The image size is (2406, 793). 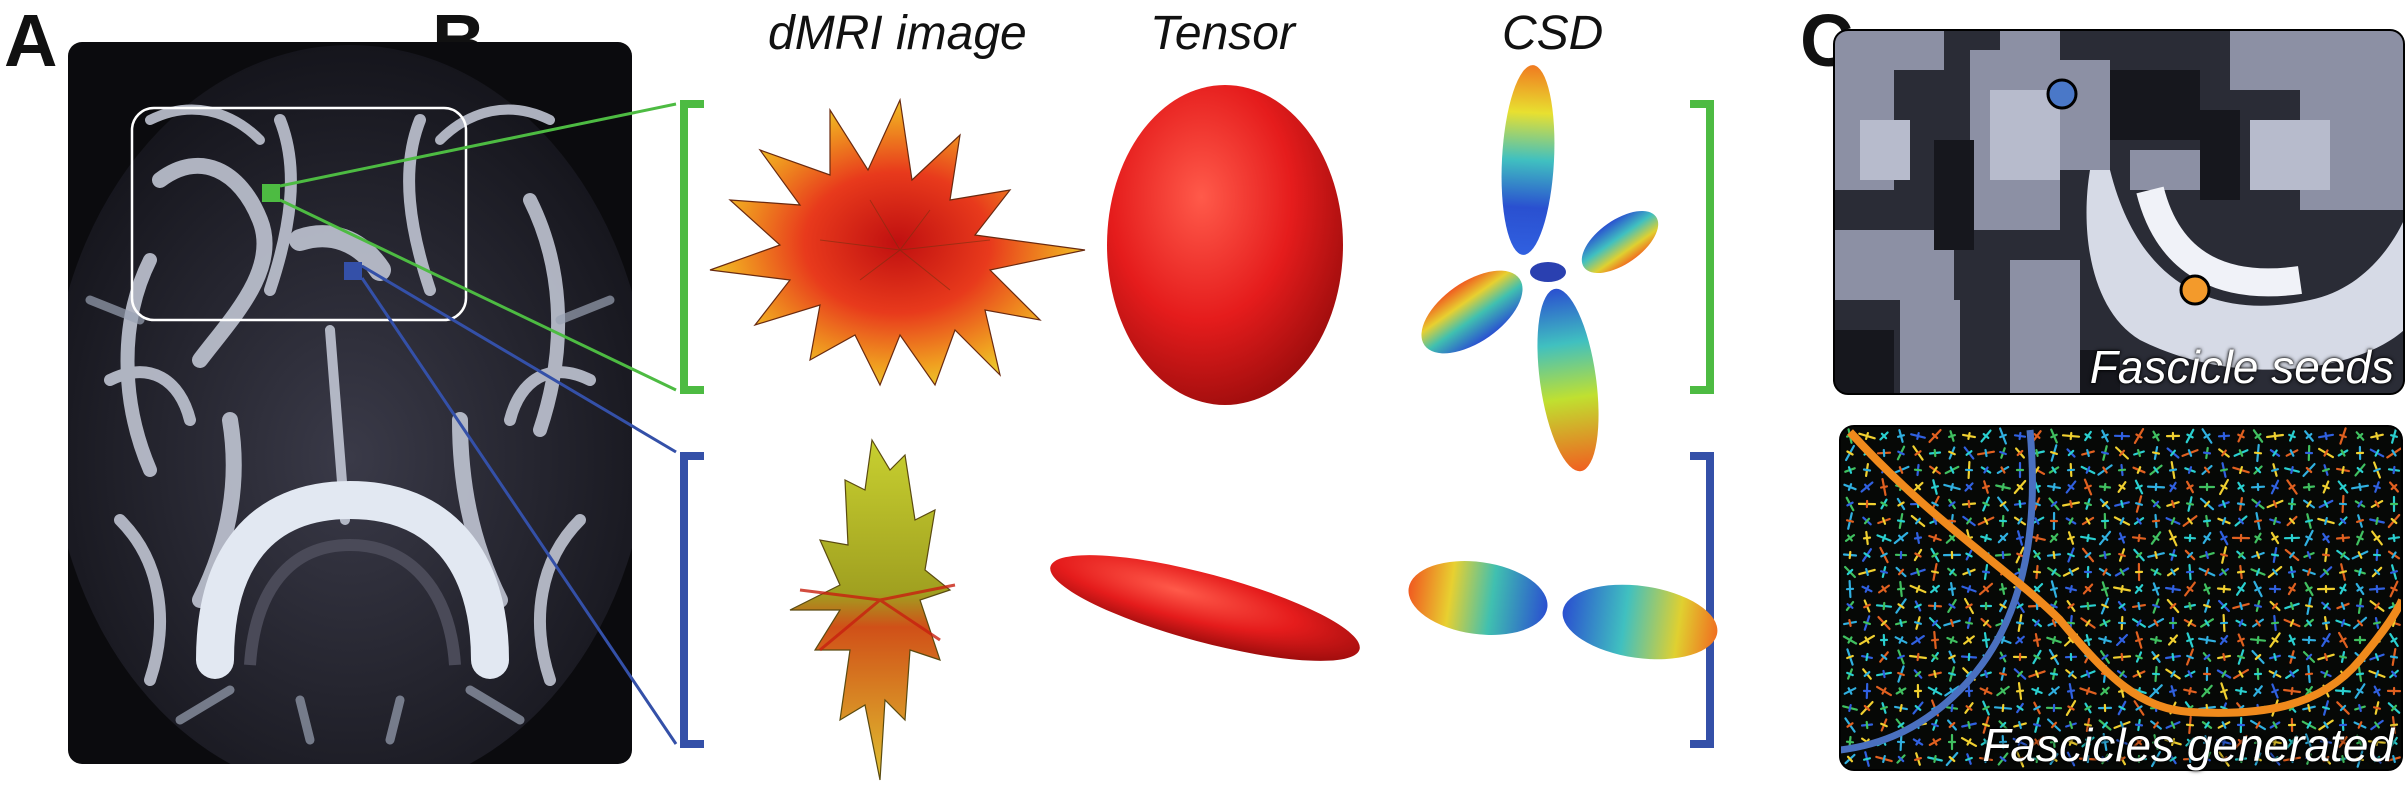 What do you see at coordinates (2195, 290) in the screenshot?
I see `seed-point-orange` at bounding box center [2195, 290].